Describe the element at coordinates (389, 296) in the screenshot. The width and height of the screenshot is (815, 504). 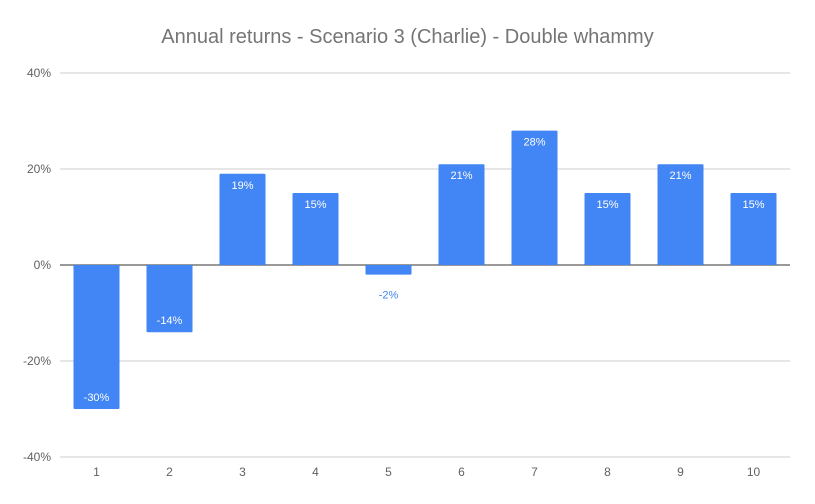
I see `data-label: -2%` at that location.